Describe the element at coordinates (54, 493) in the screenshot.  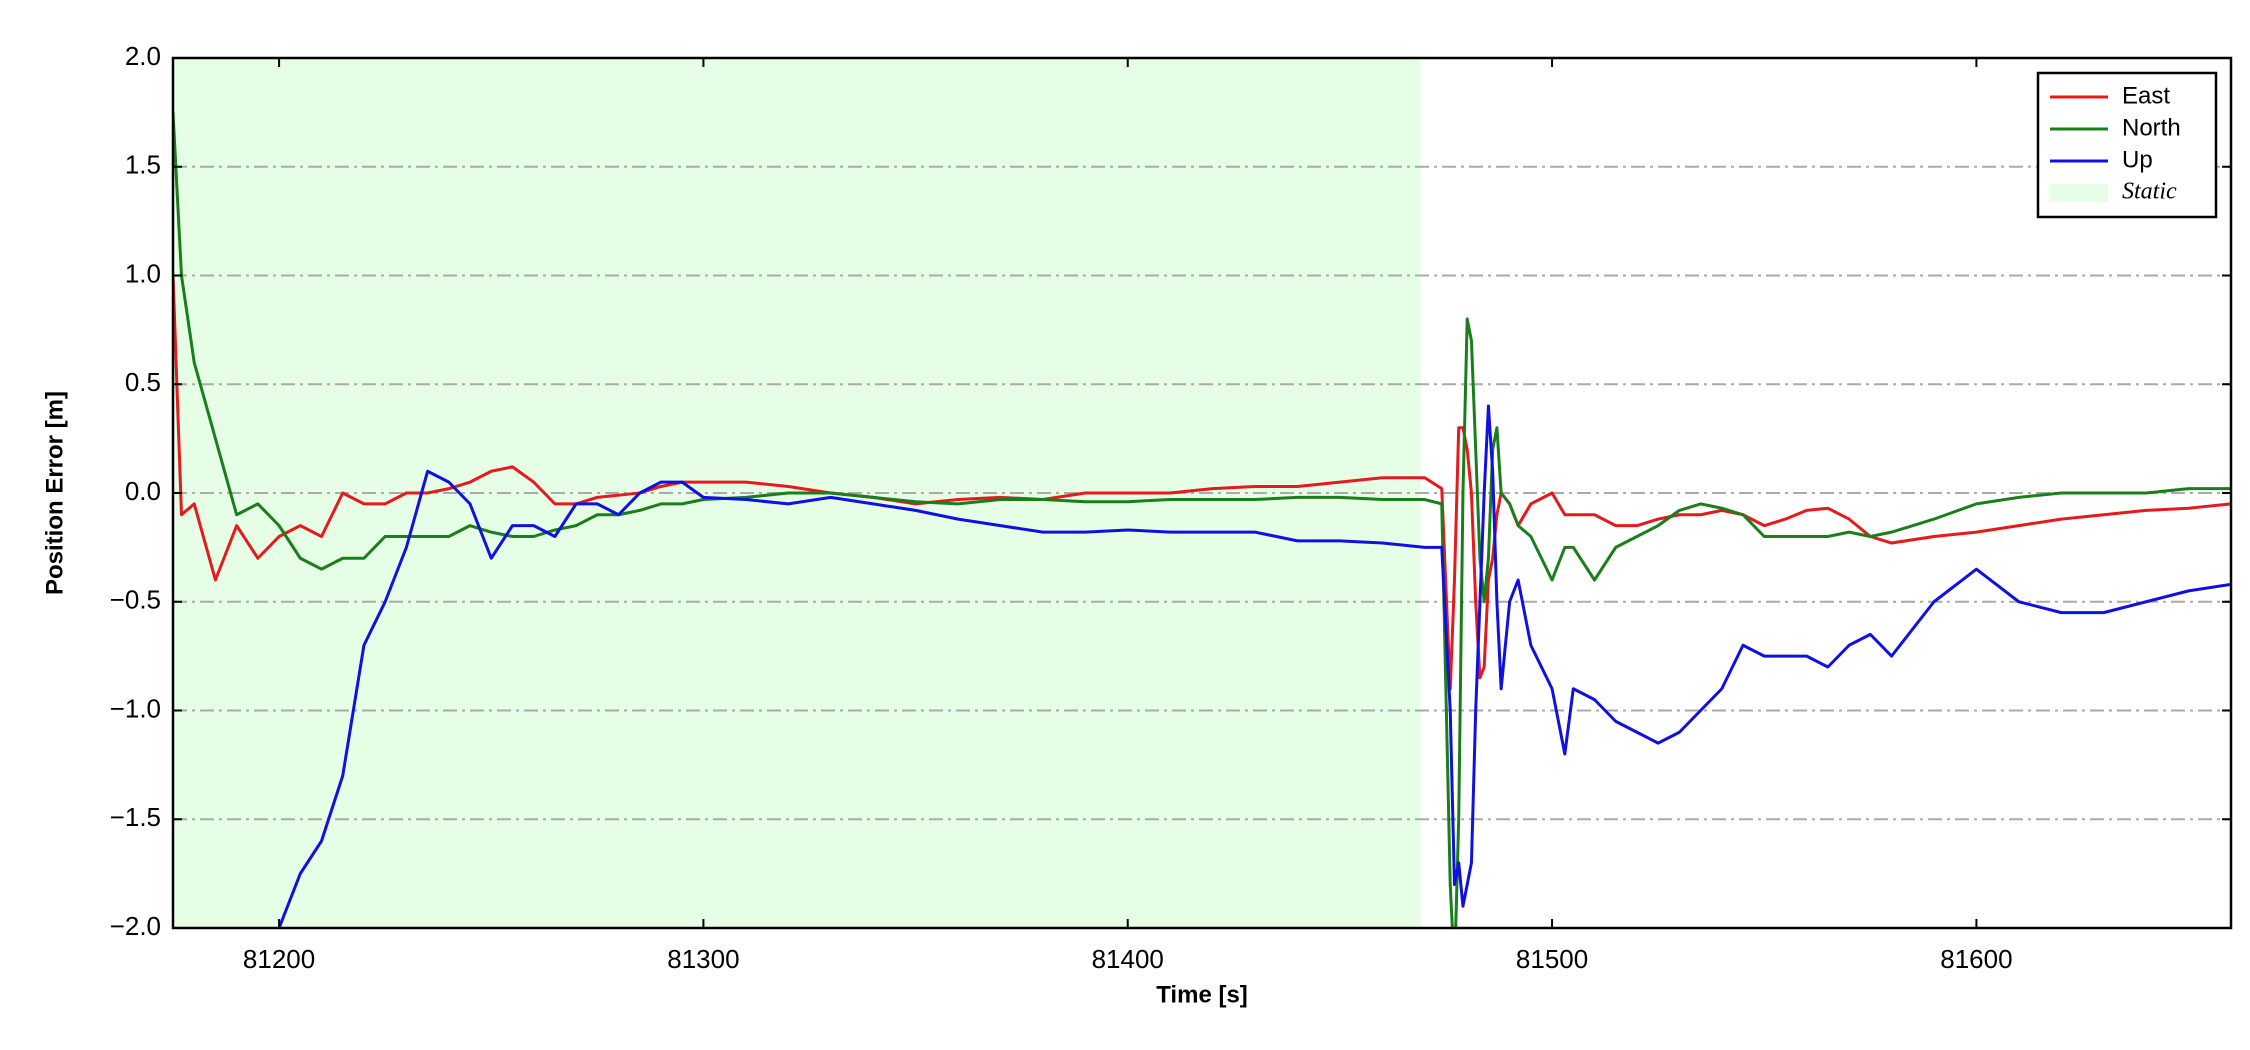
I see `y-axis-label: Position Error [m]` at that location.